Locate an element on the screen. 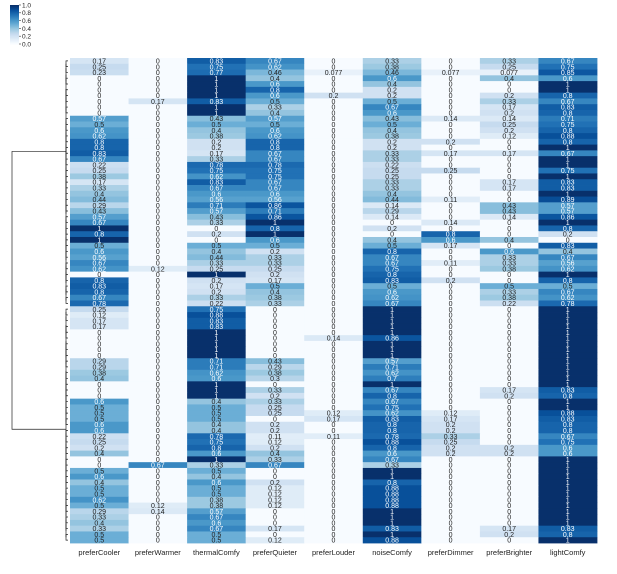  cell-value-label: 0.67 is located at coordinates (568, 437).